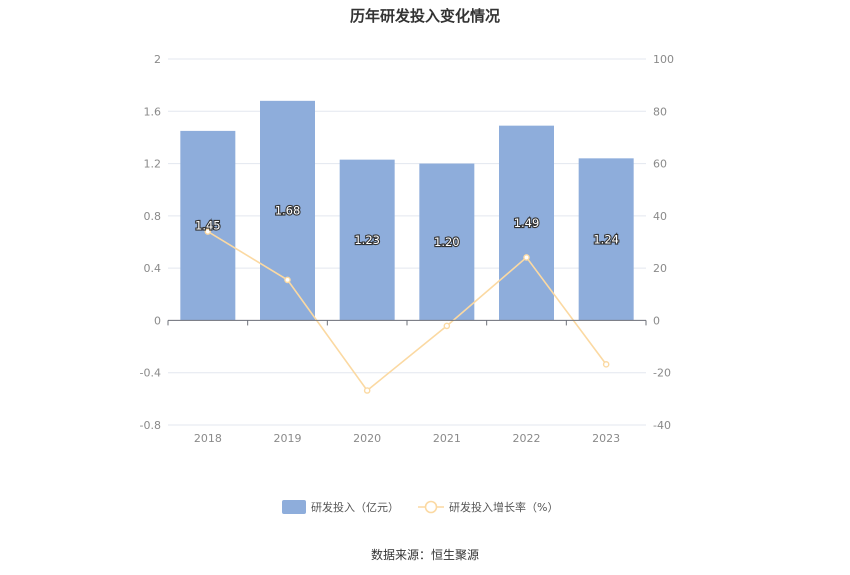  I want to click on left-tick-label: -0.8, so click(150, 425).